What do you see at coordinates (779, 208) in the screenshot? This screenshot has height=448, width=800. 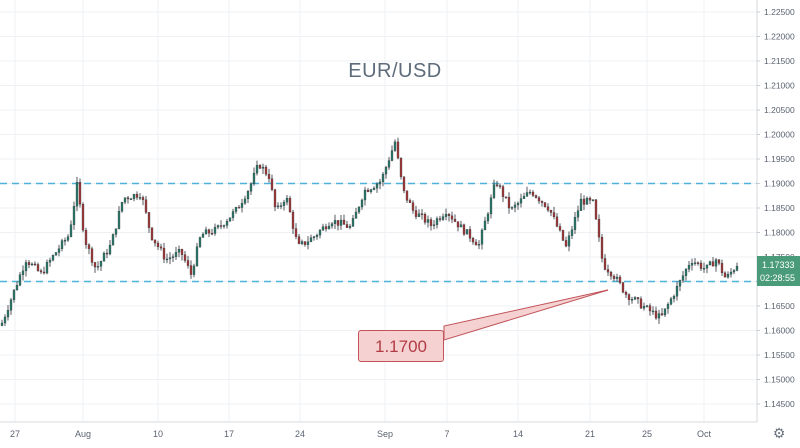 I see `y-tick-label: 1.18500` at bounding box center [779, 208].